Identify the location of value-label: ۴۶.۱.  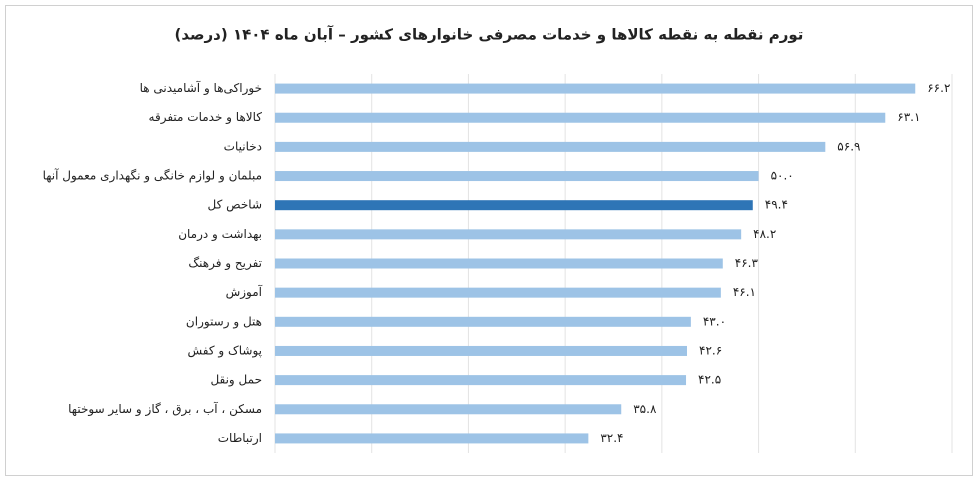
(744, 292).